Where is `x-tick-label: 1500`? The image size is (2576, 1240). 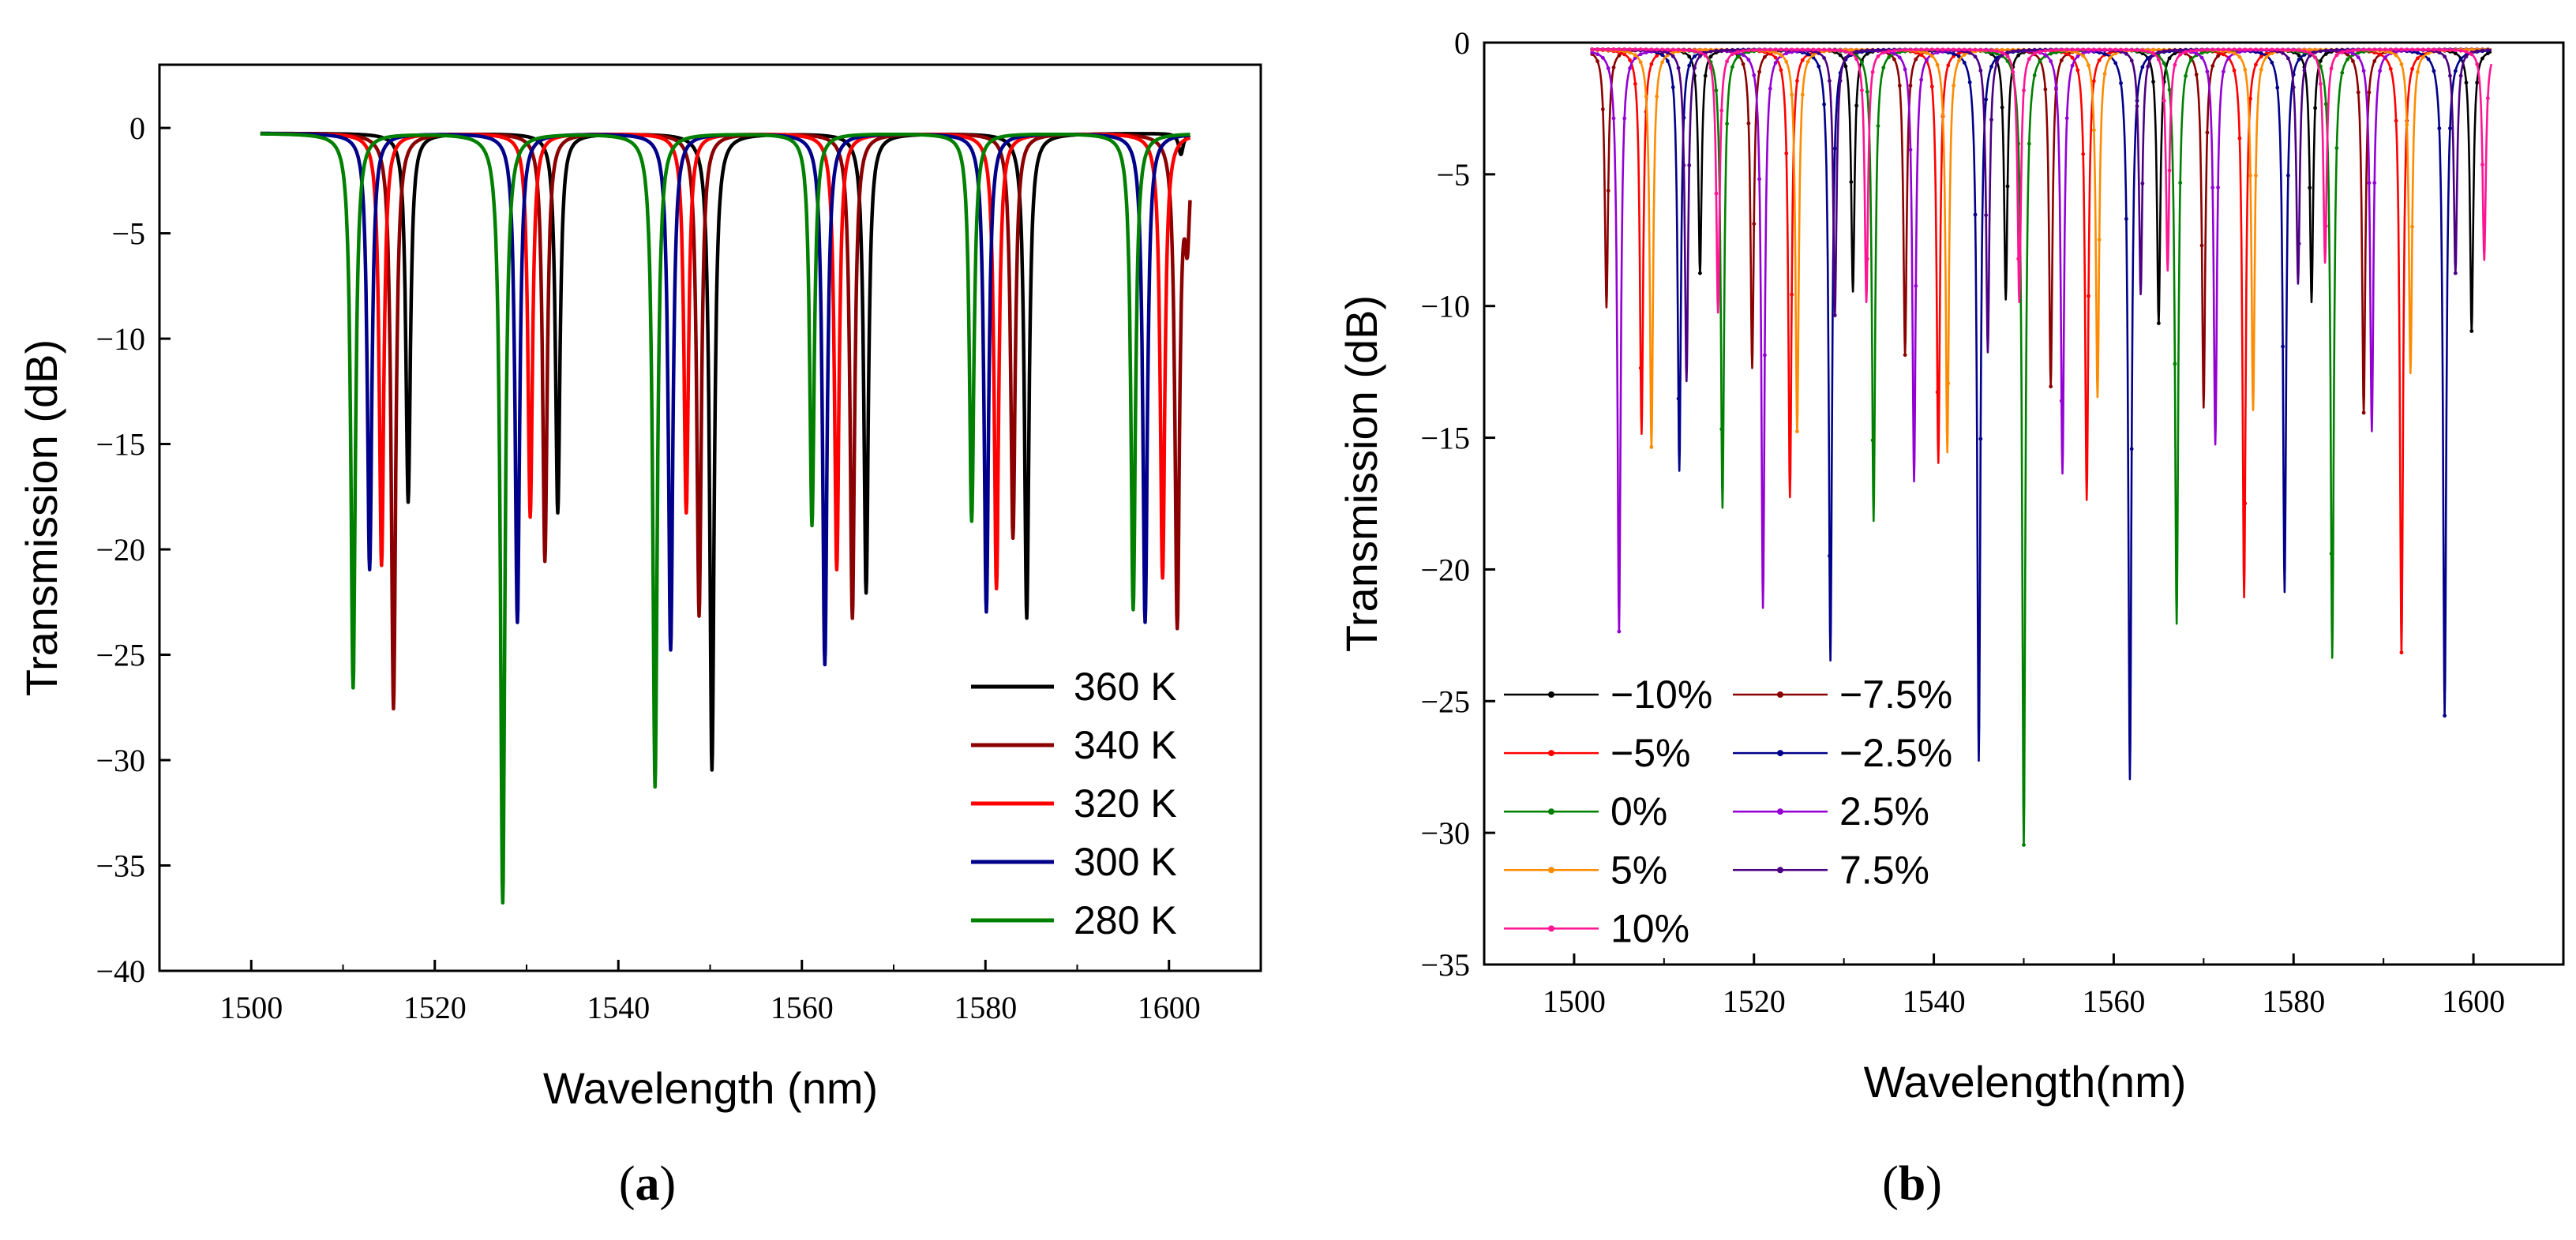 x-tick-label: 1500 is located at coordinates (1574, 1001).